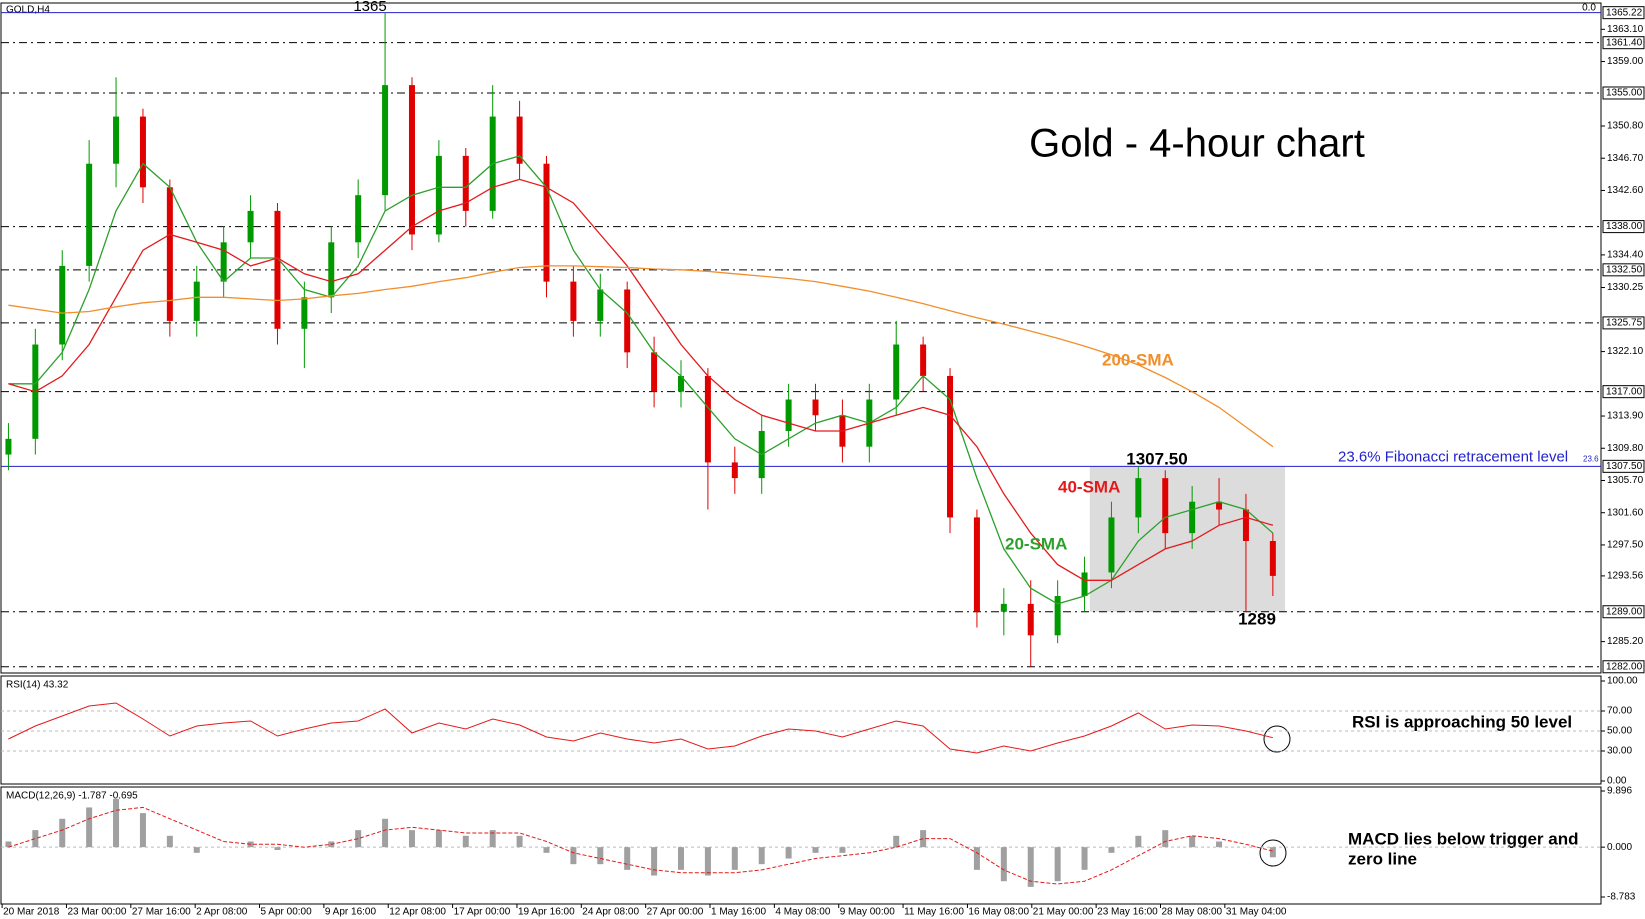 This screenshot has width=1645, height=919. What do you see at coordinates (1036, 543) in the screenshot?
I see `sma-label: 20-SMA` at bounding box center [1036, 543].